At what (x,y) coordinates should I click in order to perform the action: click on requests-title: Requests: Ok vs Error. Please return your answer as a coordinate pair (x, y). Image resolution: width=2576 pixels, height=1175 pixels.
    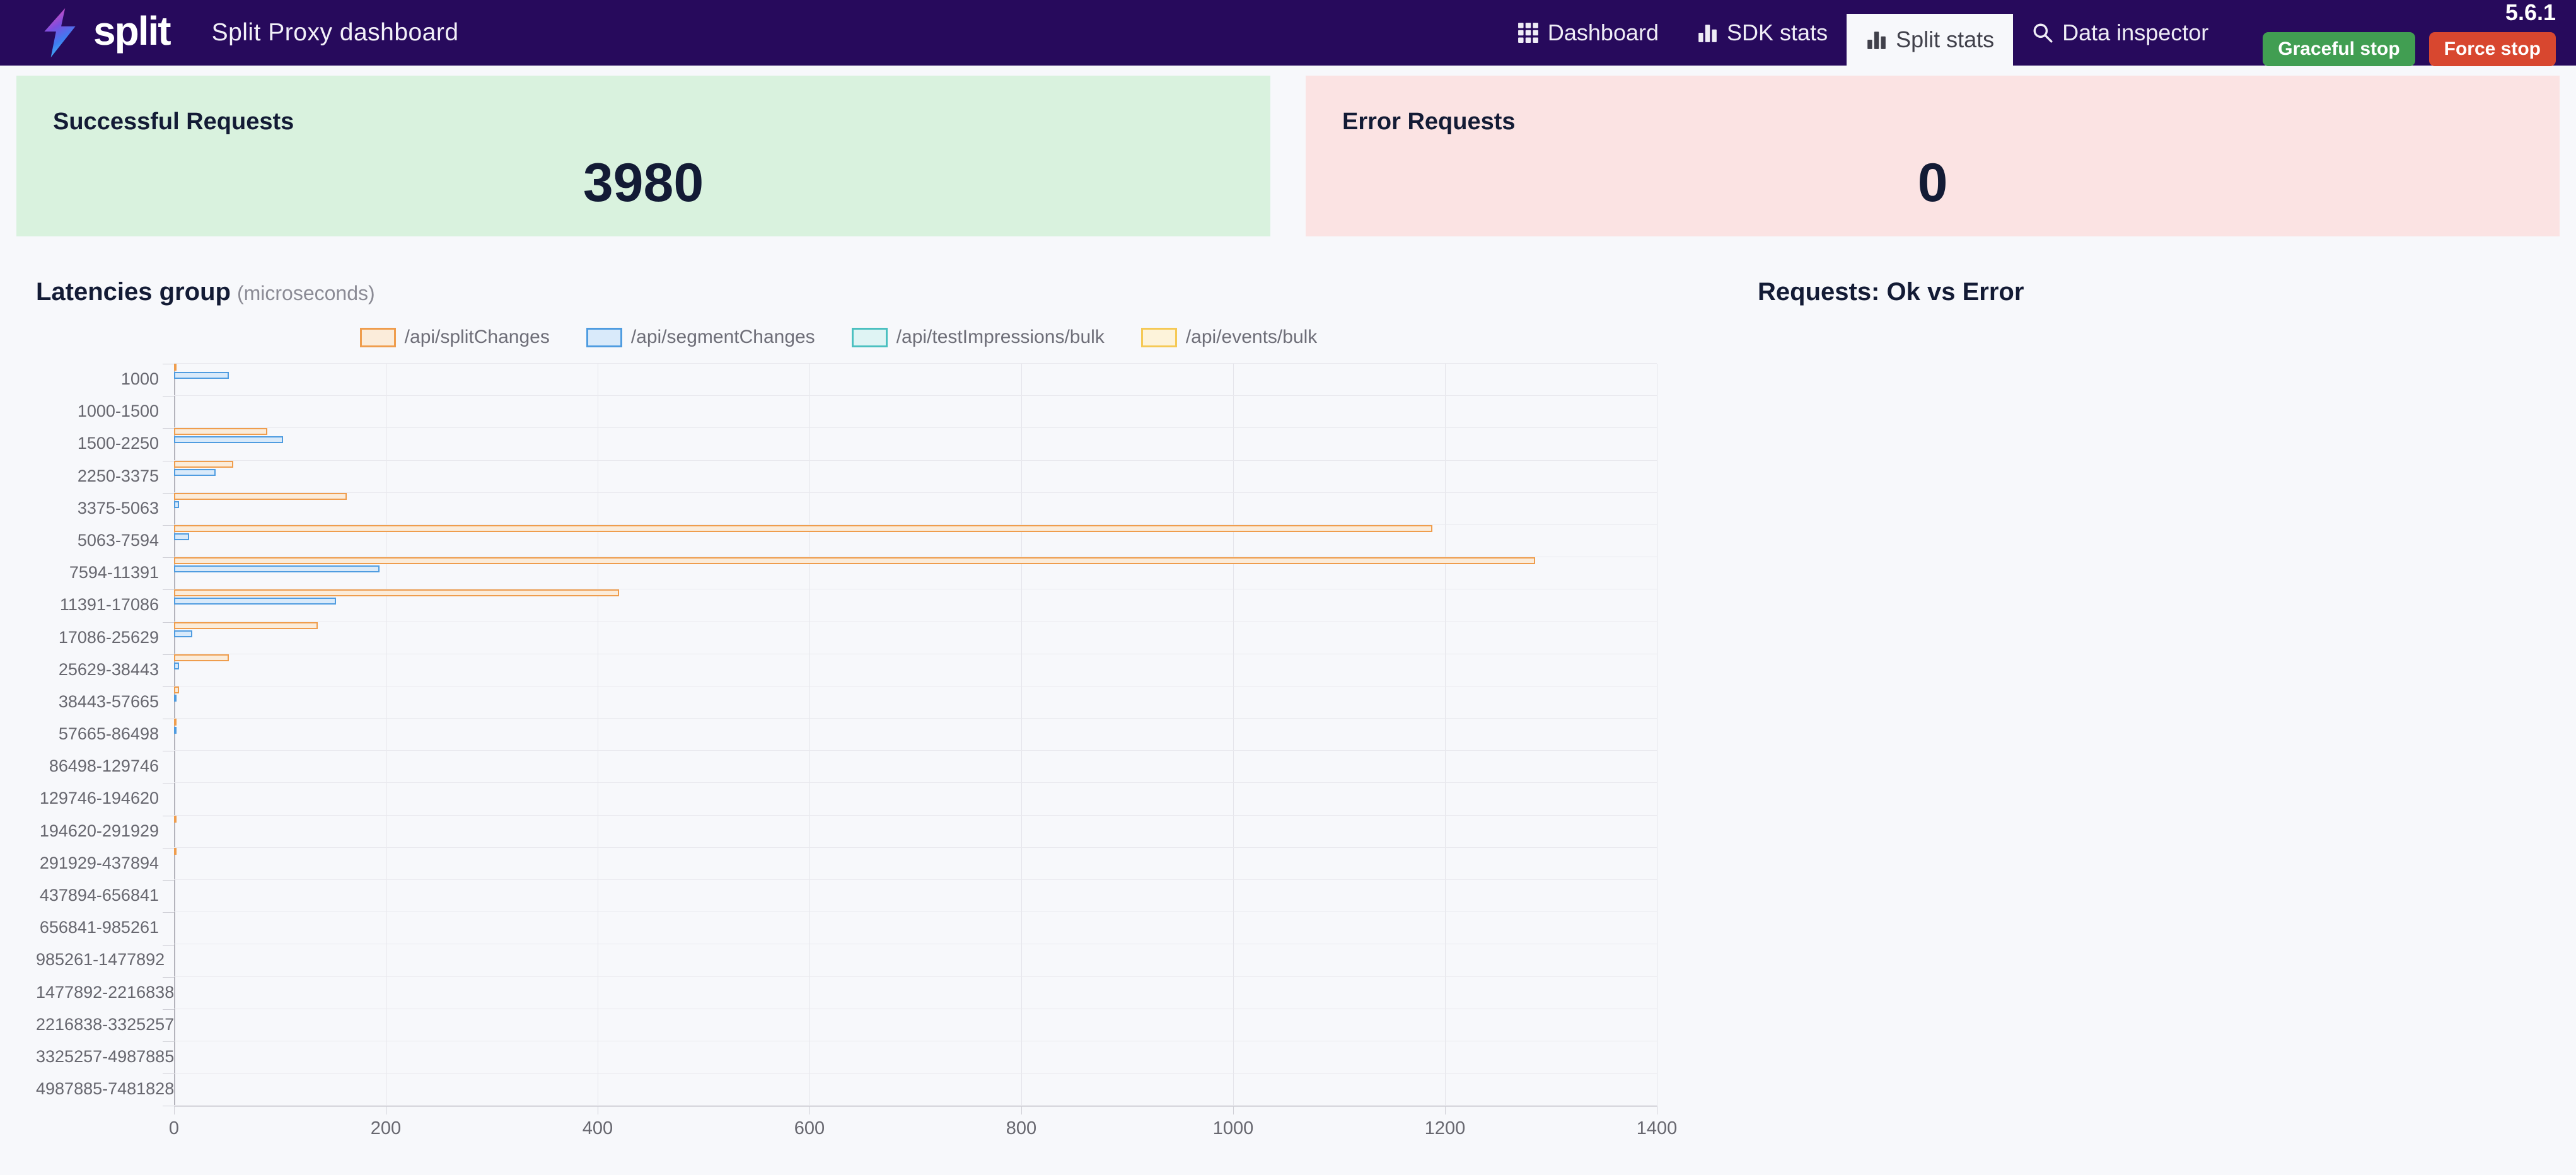
    Looking at the image, I should click on (1891, 292).